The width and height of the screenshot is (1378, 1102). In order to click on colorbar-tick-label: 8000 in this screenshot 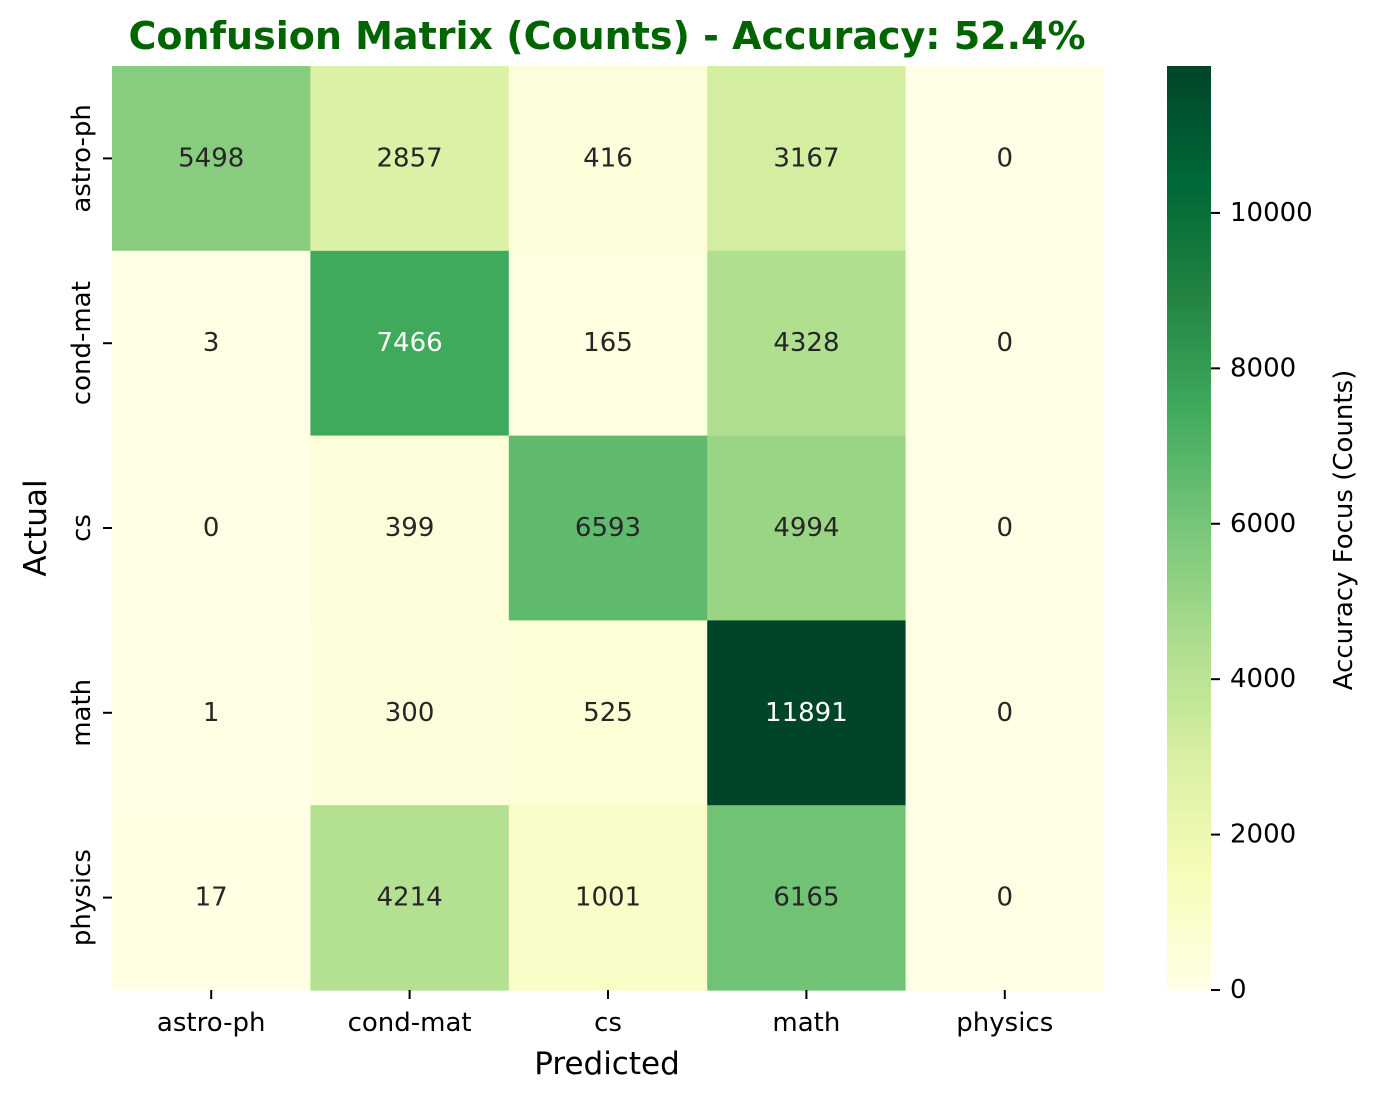, I will do `click(1263, 368)`.